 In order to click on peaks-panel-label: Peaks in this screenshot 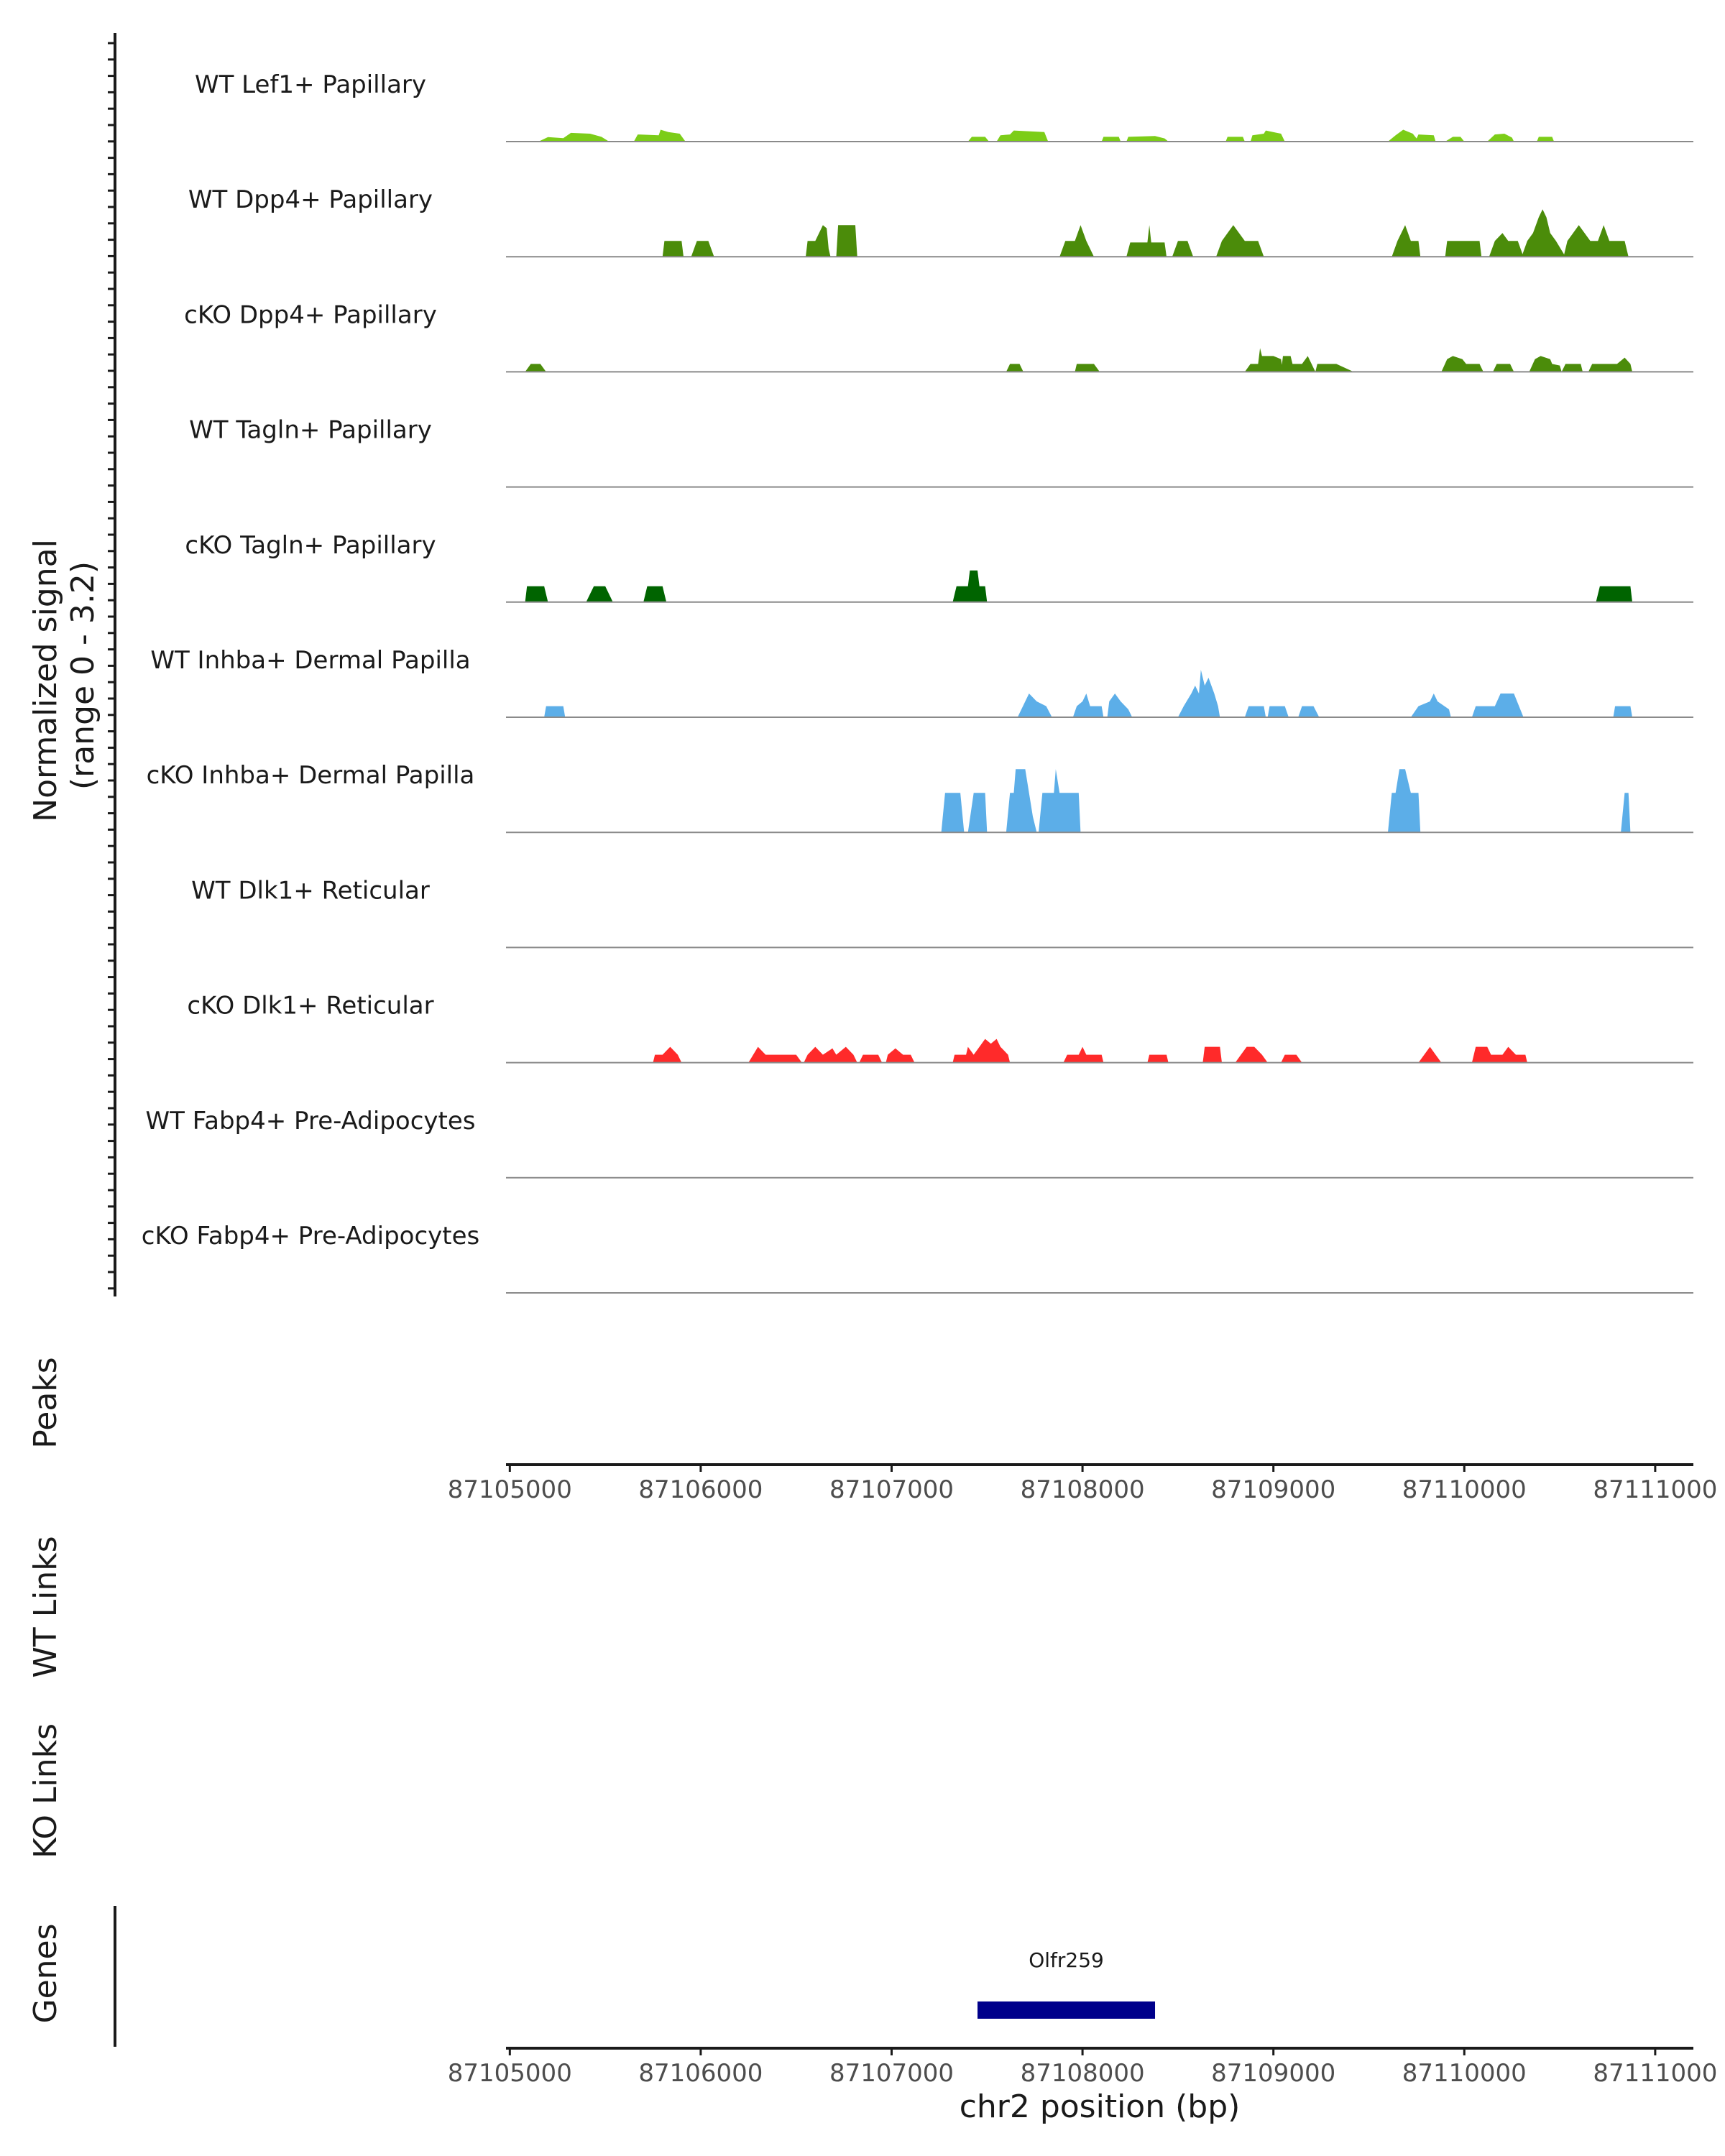, I will do `click(45, 1402)`.